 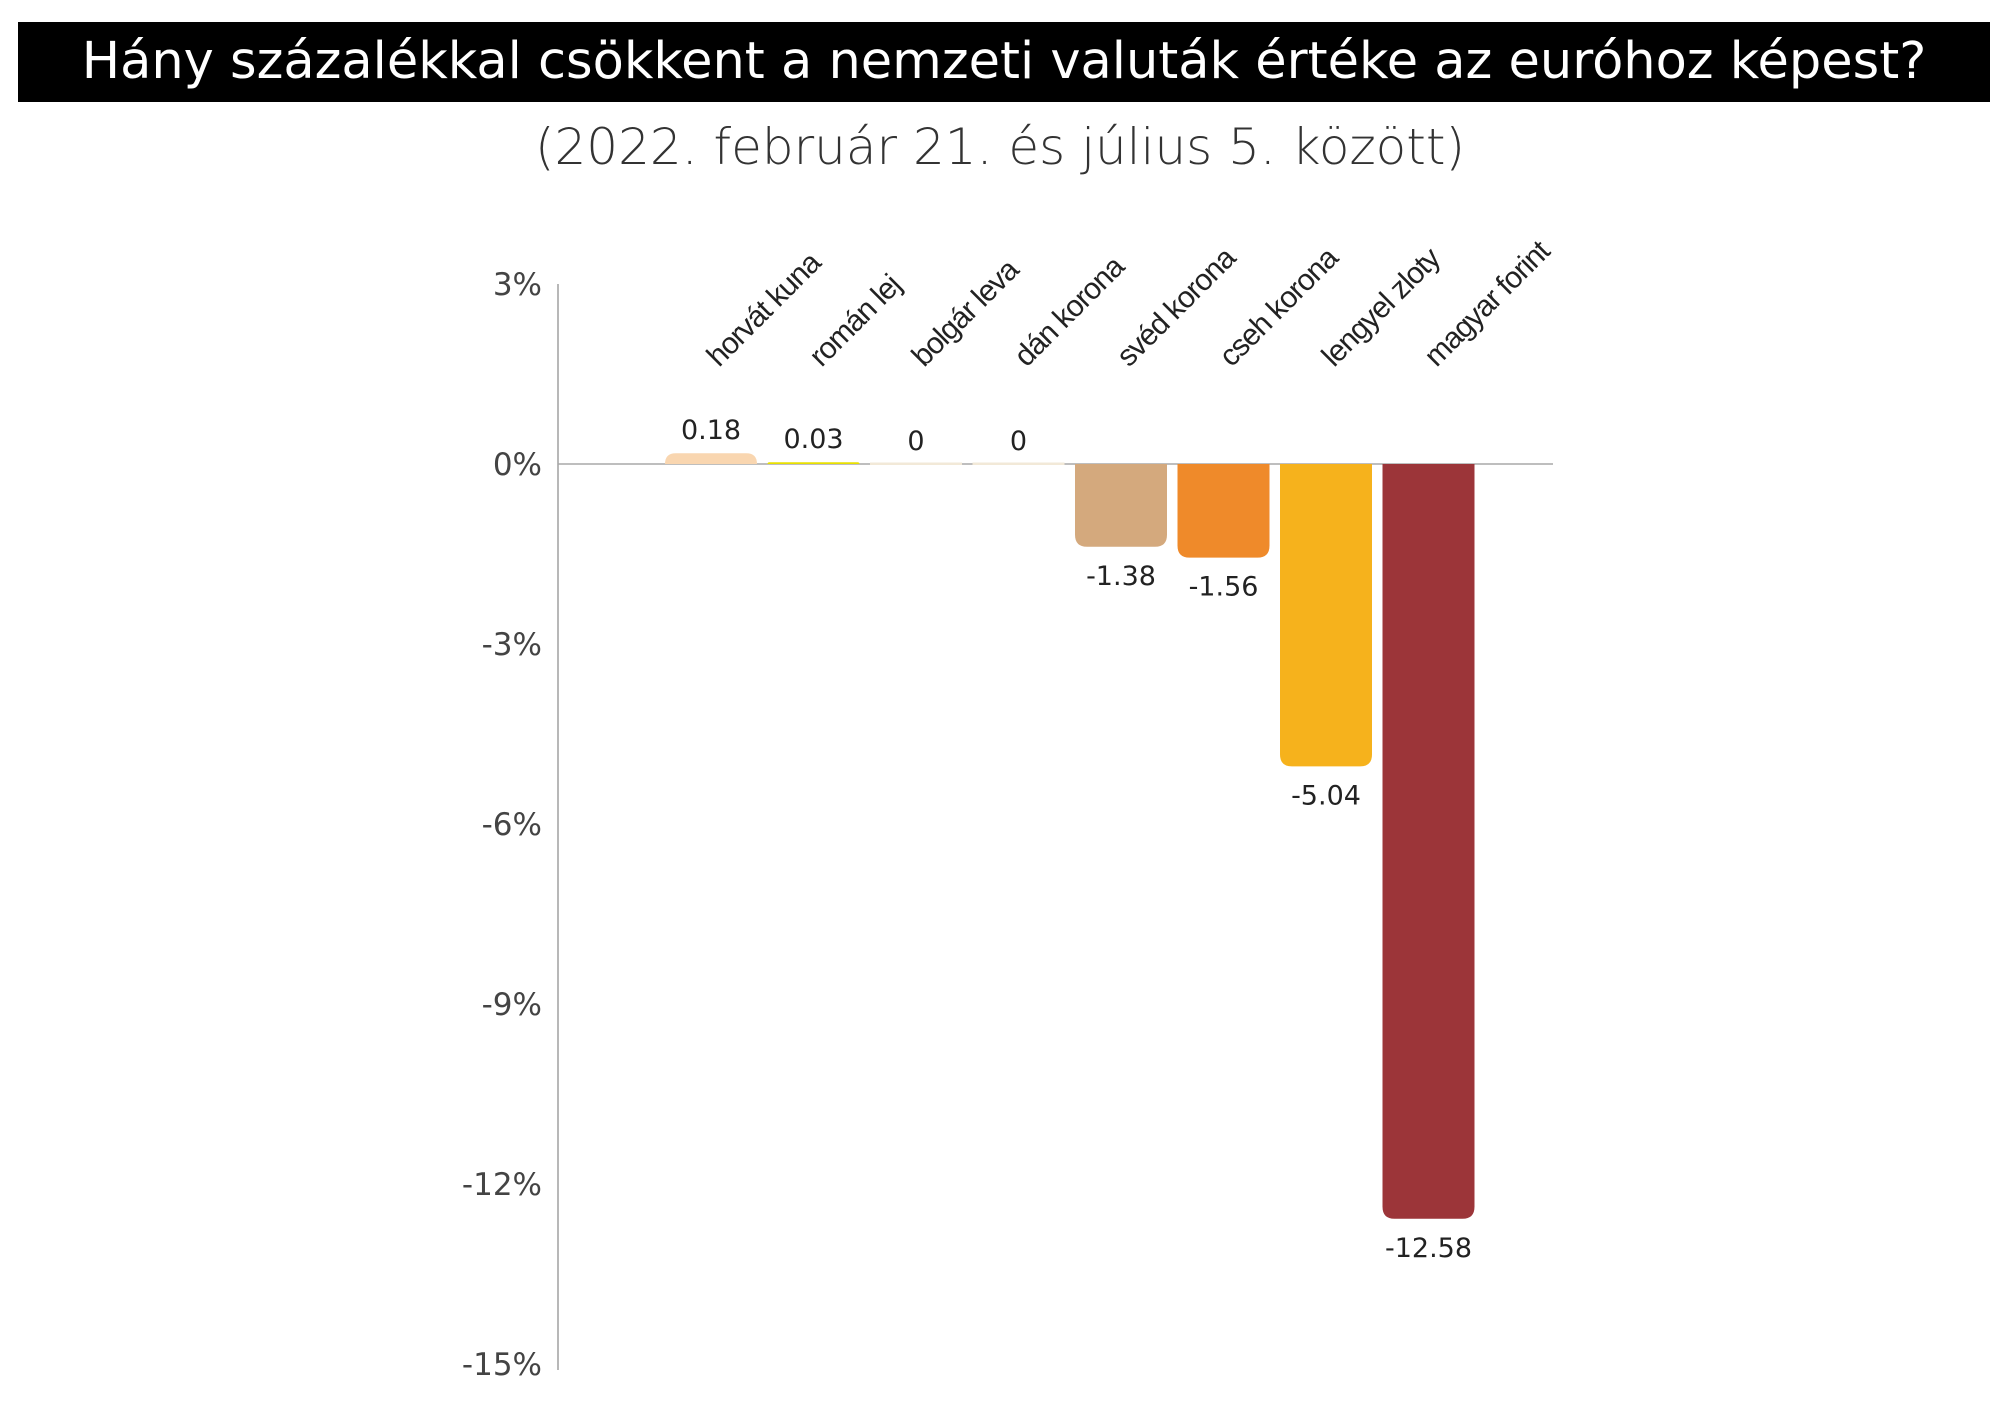 What do you see at coordinates (855, 321) in the screenshot?
I see `category-label: román lej` at bounding box center [855, 321].